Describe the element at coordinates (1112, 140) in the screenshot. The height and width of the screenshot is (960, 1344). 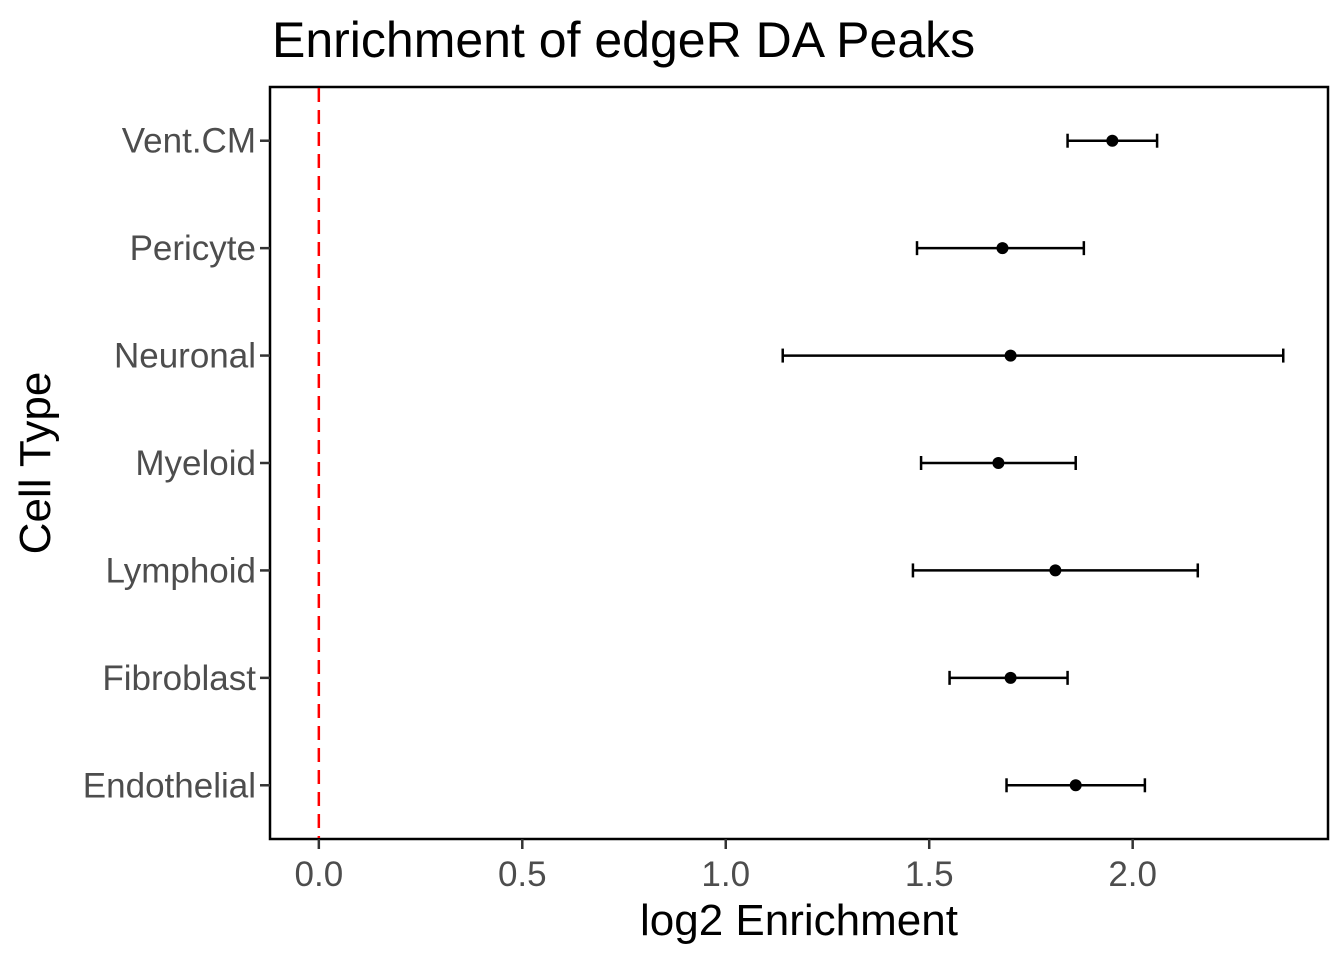
I see `point-vent-cm` at that location.